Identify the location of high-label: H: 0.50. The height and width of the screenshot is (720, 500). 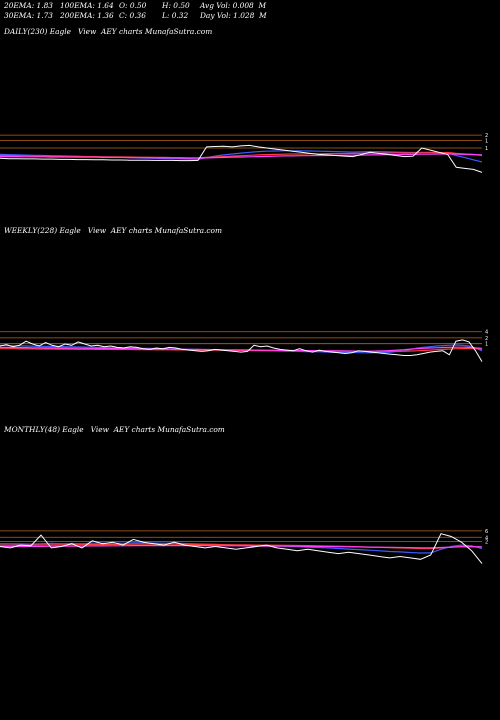
(176, 5).